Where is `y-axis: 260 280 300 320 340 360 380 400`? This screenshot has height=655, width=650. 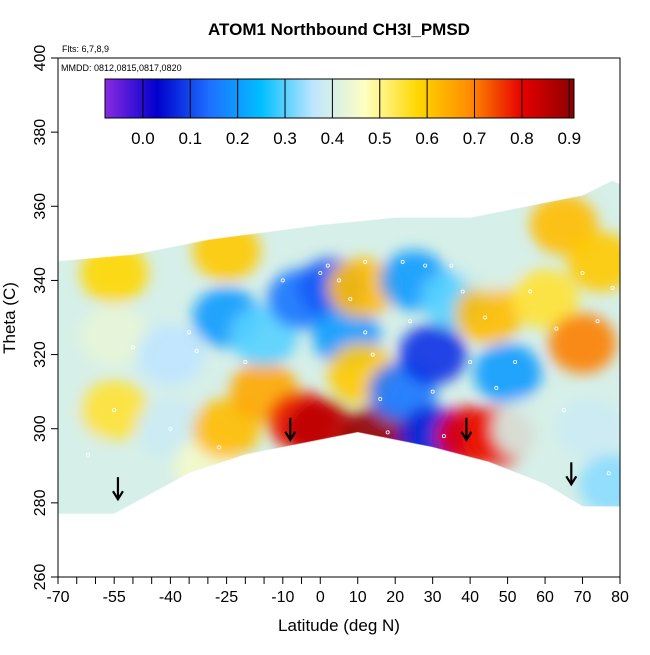
y-axis: 260 280 300 320 340 360 380 400 is located at coordinates (45, 318).